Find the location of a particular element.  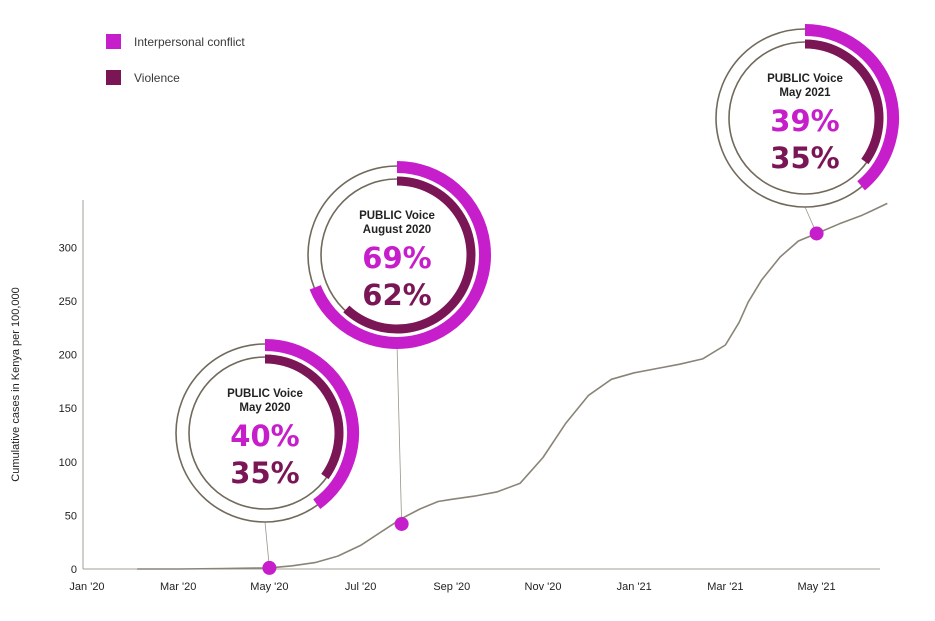

x-tick-label: Mar '20 is located at coordinates (178, 587).